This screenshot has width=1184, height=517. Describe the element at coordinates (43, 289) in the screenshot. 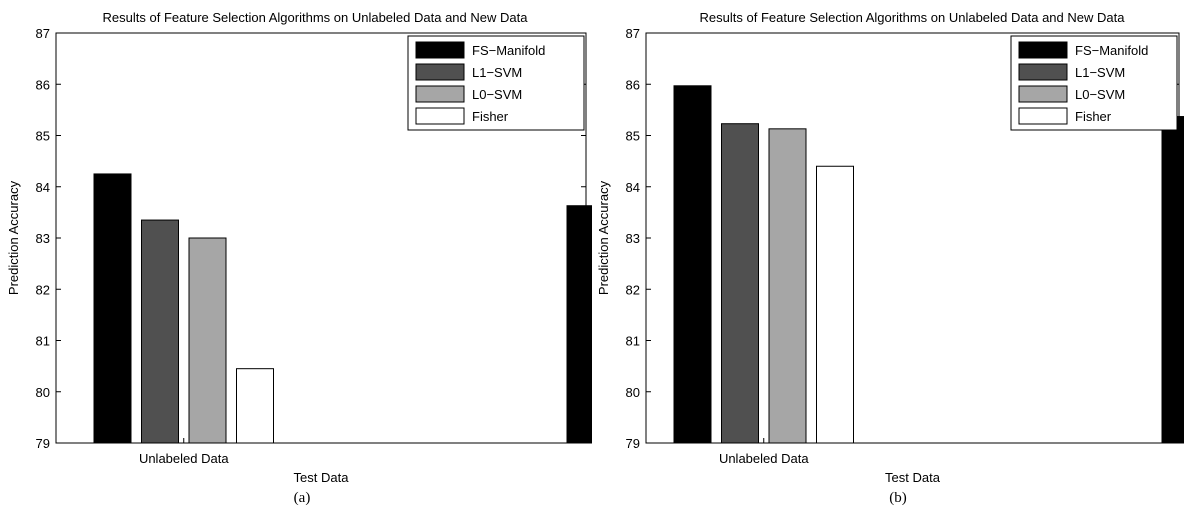

I see `chart-a-ytick-label: 82` at that location.